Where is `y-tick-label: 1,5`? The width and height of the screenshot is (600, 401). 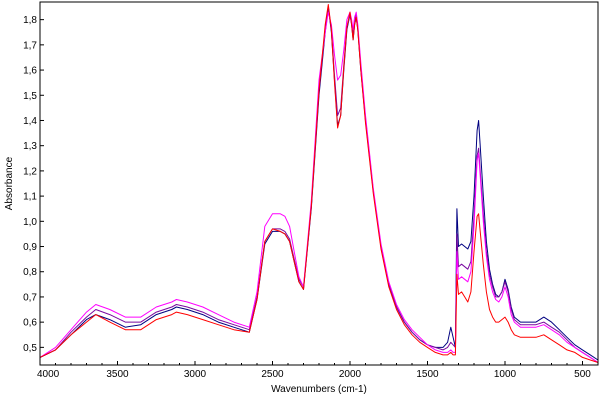 y-tick-label: 1,5 is located at coordinates (30, 96).